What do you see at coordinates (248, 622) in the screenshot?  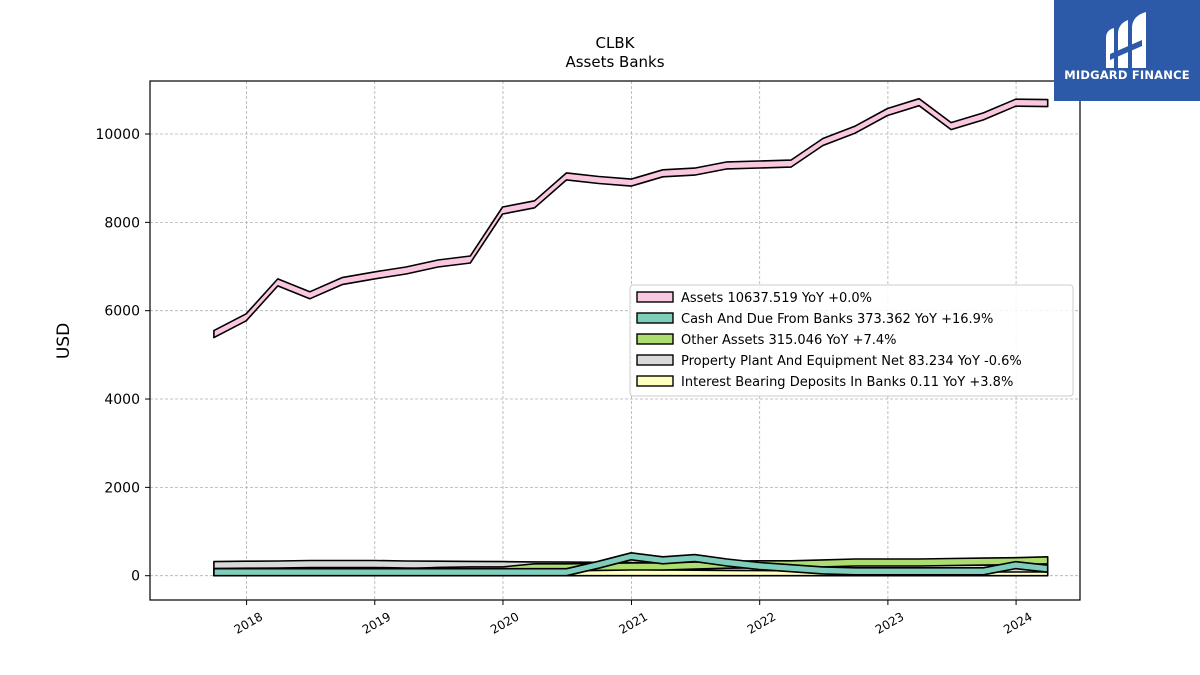 I see `x-tick-label: 2018` at bounding box center [248, 622].